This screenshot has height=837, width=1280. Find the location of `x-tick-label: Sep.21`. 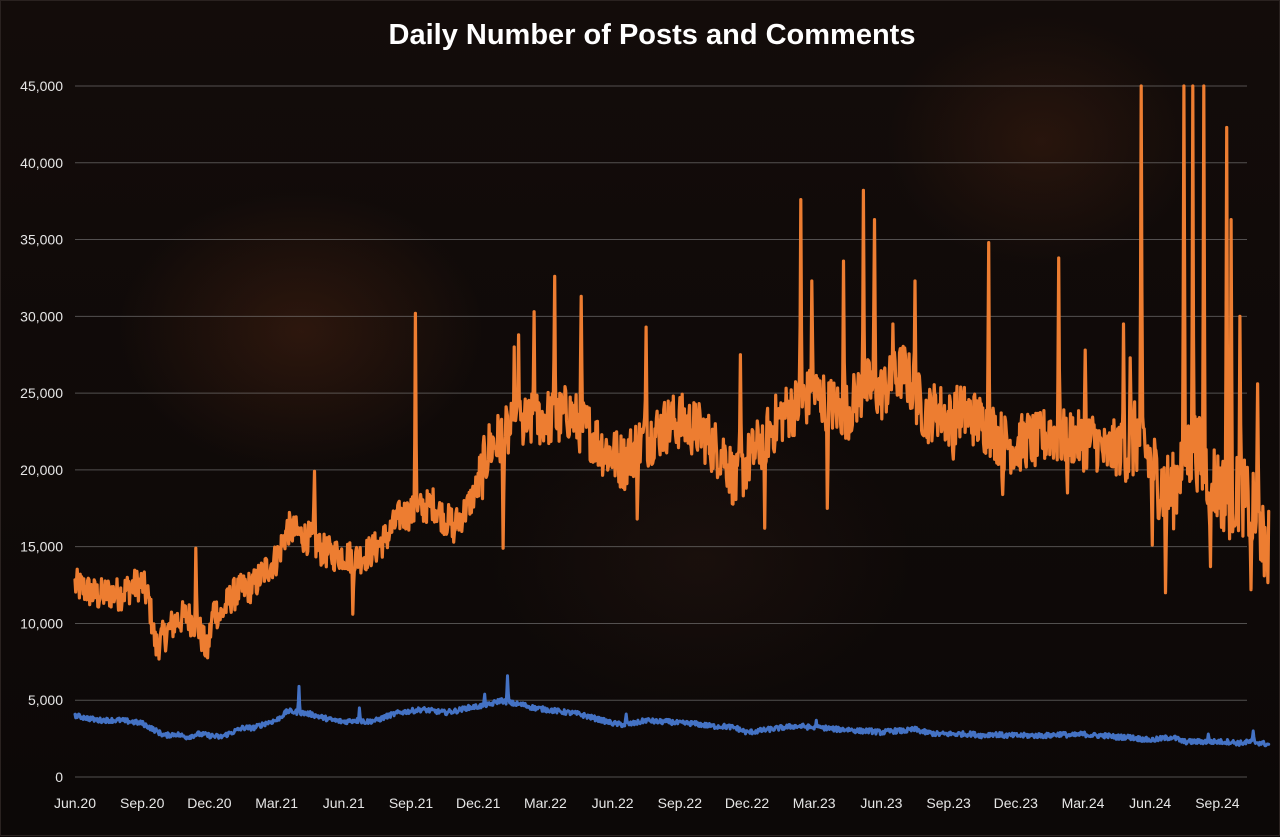

x-tick-label: Sep.21 is located at coordinates (411, 803).